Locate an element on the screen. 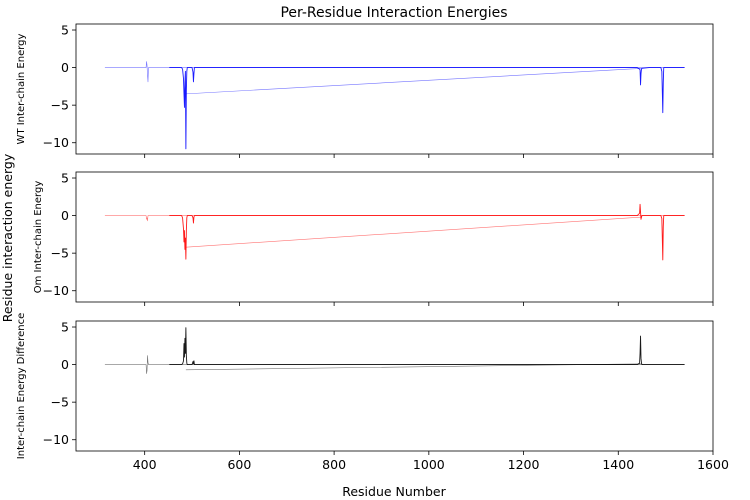 This screenshot has height=500, width=750. chart-title: Per-Residue Interaction Energies is located at coordinates (393, 13).